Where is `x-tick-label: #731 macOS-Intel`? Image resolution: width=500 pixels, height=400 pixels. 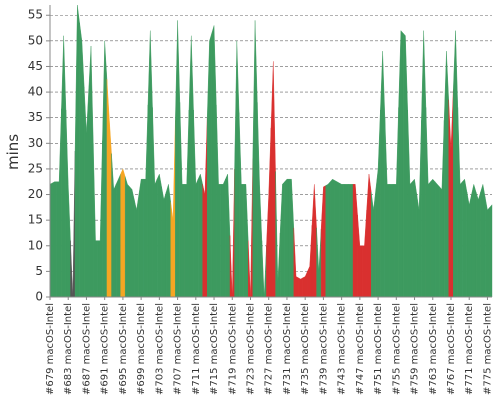 x-tick-label: #731 macOS-Intel is located at coordinates (287, 349).